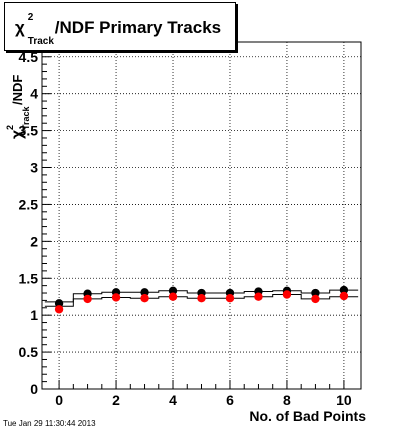 This screenshot has width=400, height=433. What do you see at coordinates (34, 241) in the screenshot?
I see `y-tick-label: 2` at bounding box center [34, 241].